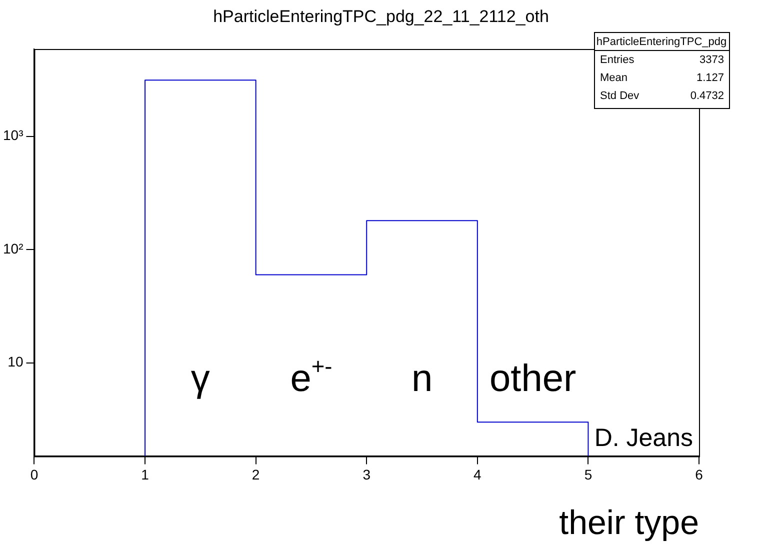  Describe the element at coordinates (13, 248) in the screenshot. I see `y-tick-label: 10²` at that location.